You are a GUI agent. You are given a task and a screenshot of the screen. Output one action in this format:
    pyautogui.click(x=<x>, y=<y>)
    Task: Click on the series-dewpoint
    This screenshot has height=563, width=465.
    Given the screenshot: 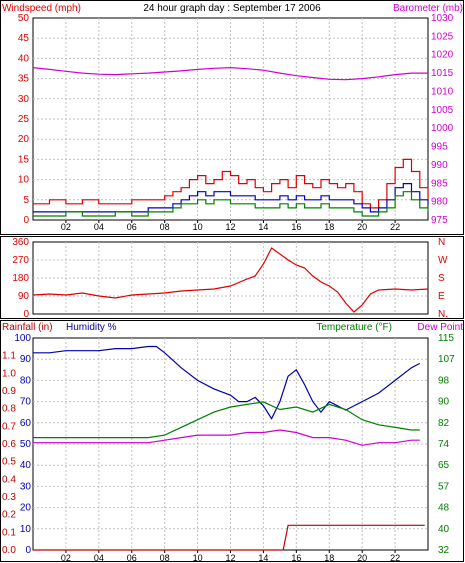 What is the action you would take?
    pyautogui.click(x=226, y=437)
    